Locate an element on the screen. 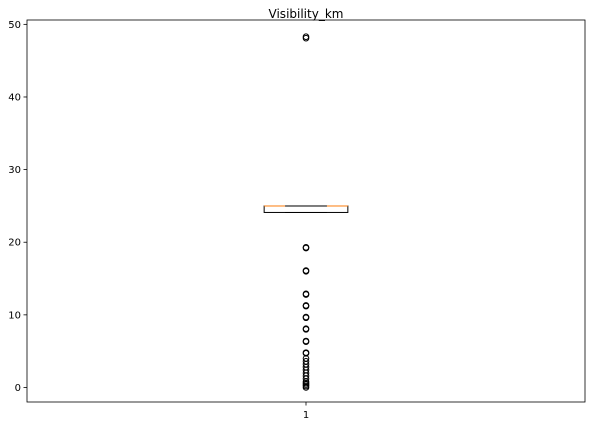 This screenshot has height=427, width=592. y-tick-label: 20 is located at coordinates (14, 243).